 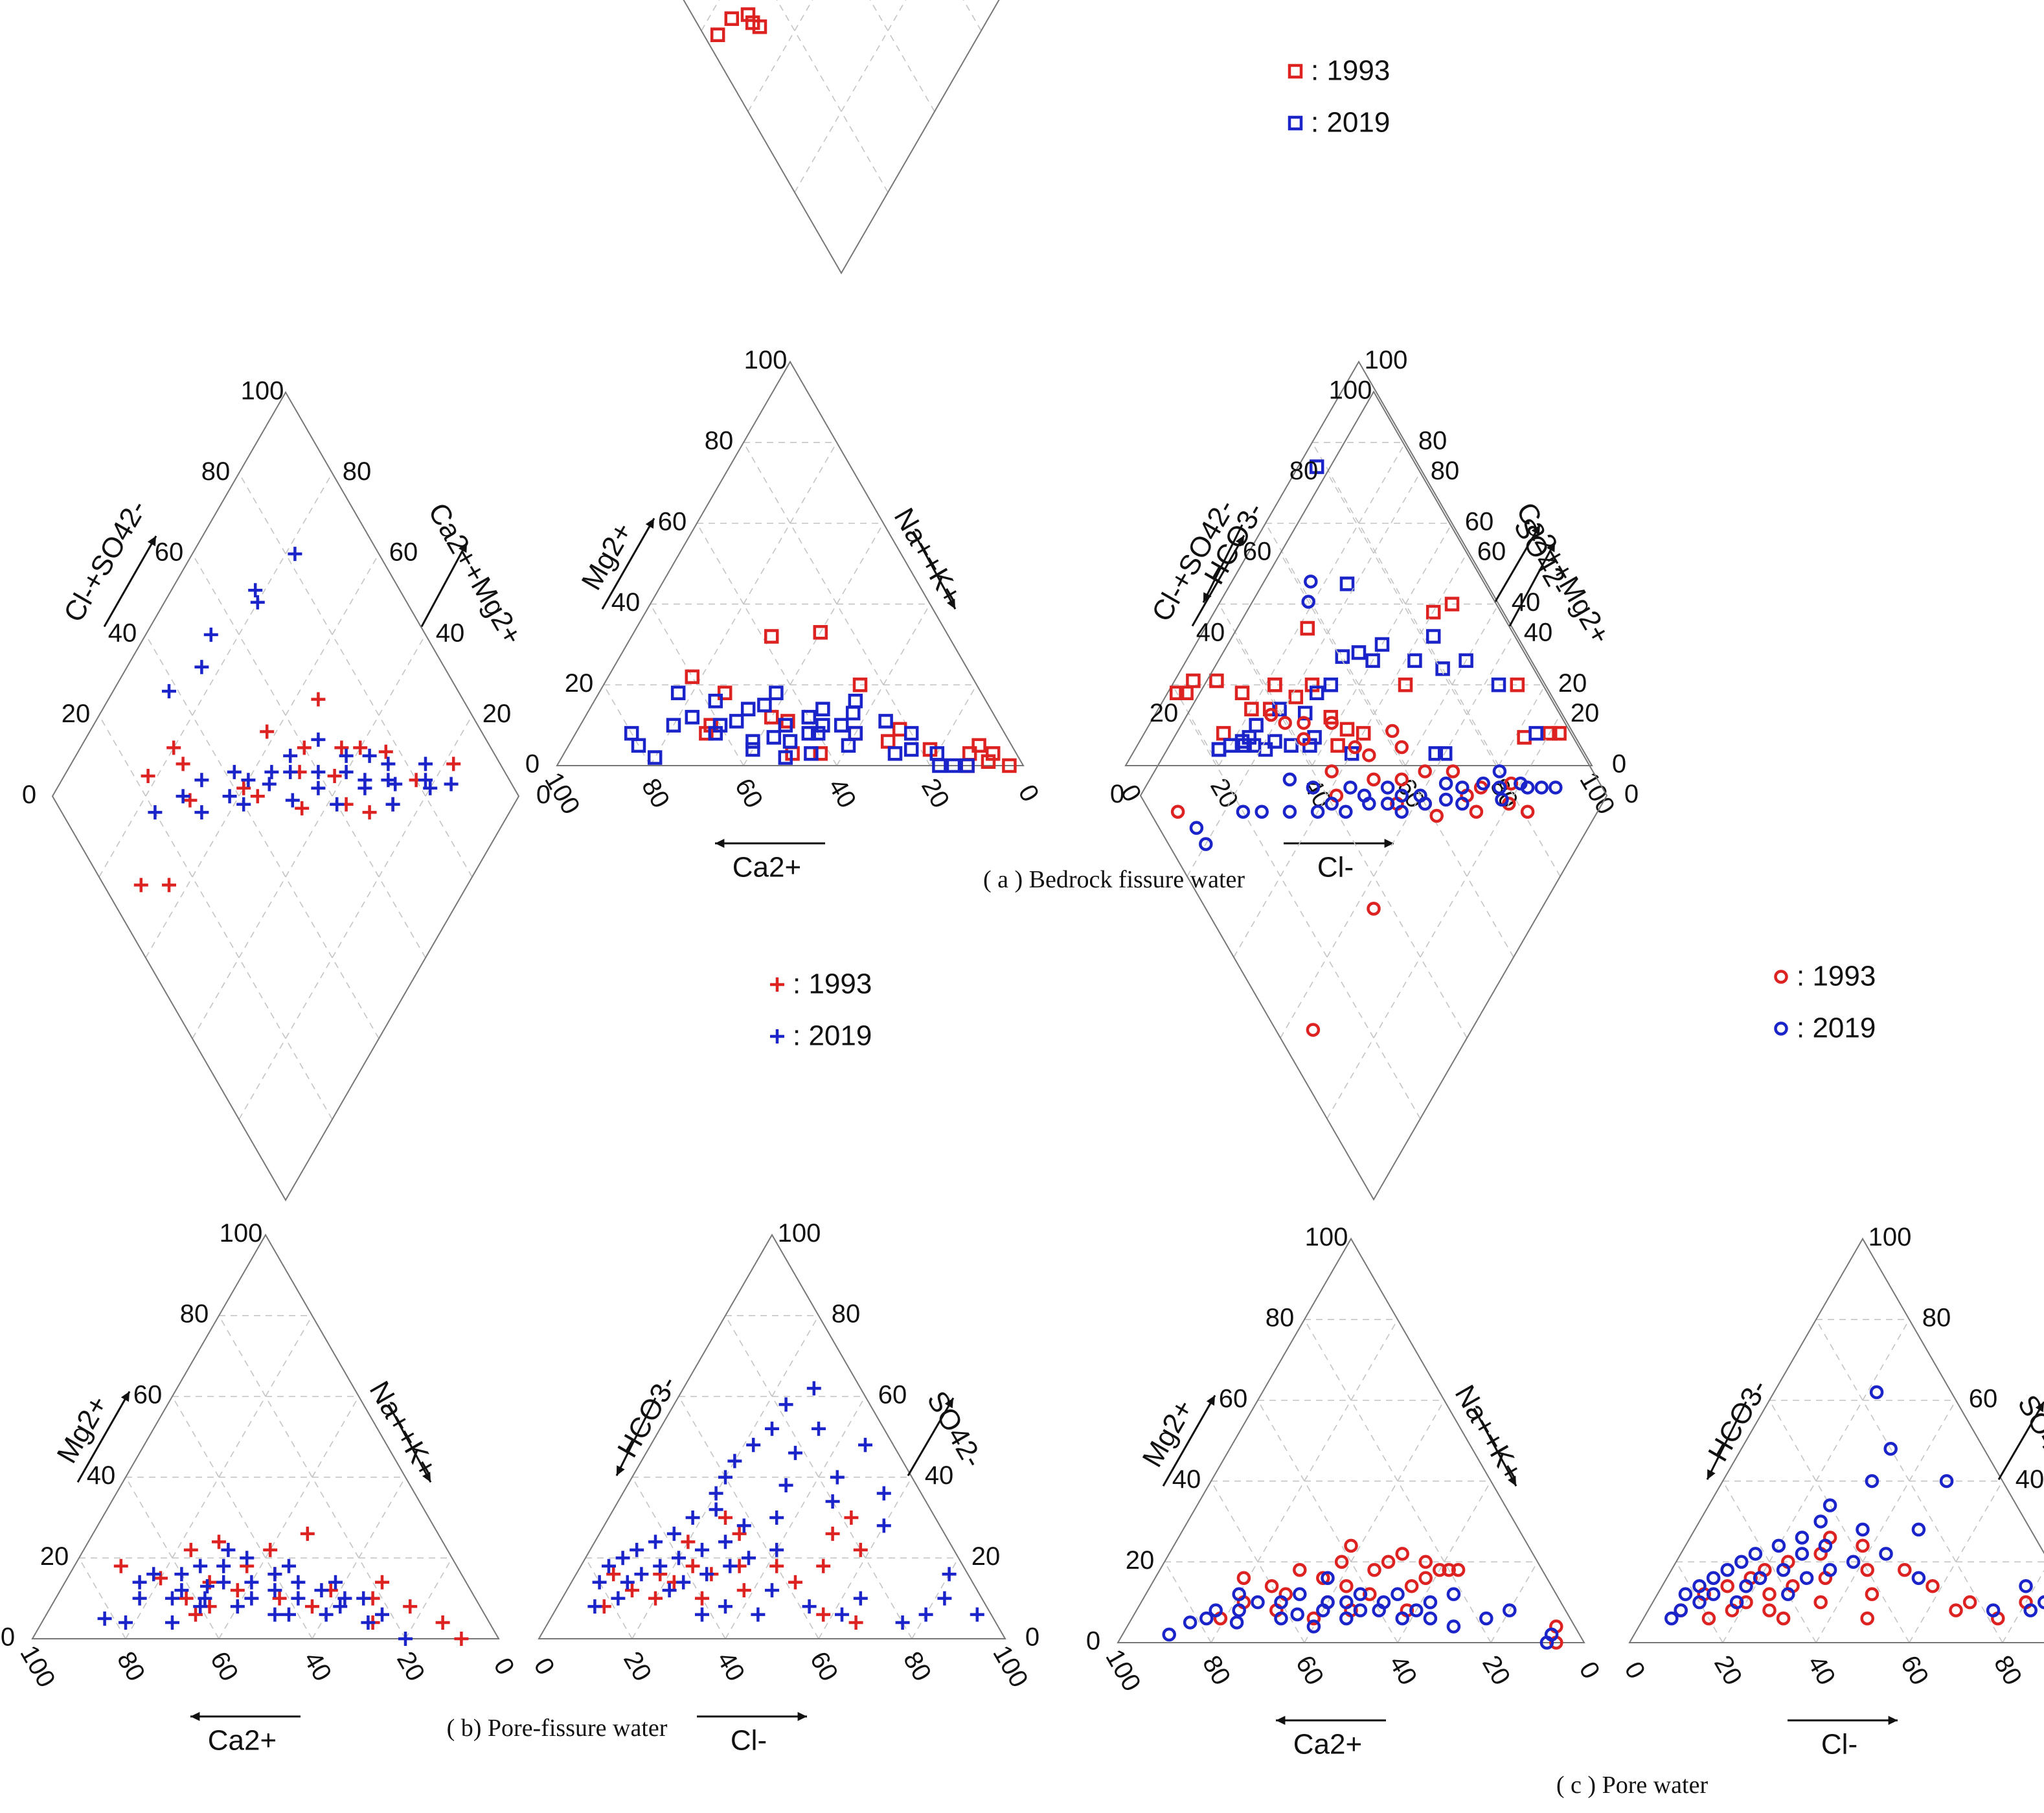 I want to click on anion-triangle, so click(x=1836, y=1440).